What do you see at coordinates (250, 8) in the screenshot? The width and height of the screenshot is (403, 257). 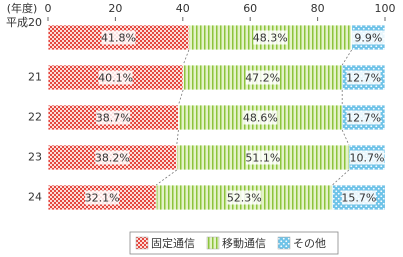 I see `x-tick-label: 60` at bounding box center [250, 8].